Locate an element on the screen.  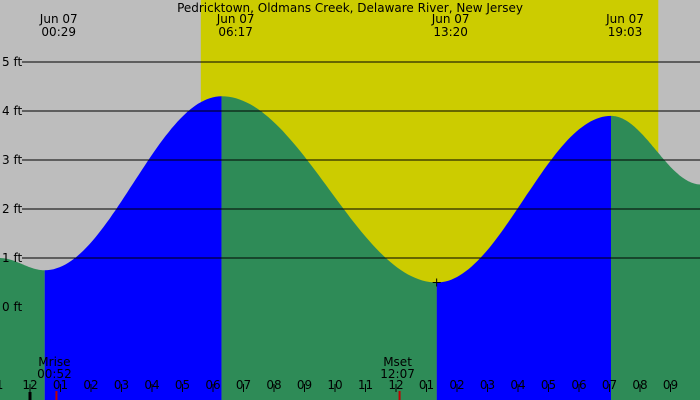
event-time-label: 06:17 is located at coordinates (235, 32).